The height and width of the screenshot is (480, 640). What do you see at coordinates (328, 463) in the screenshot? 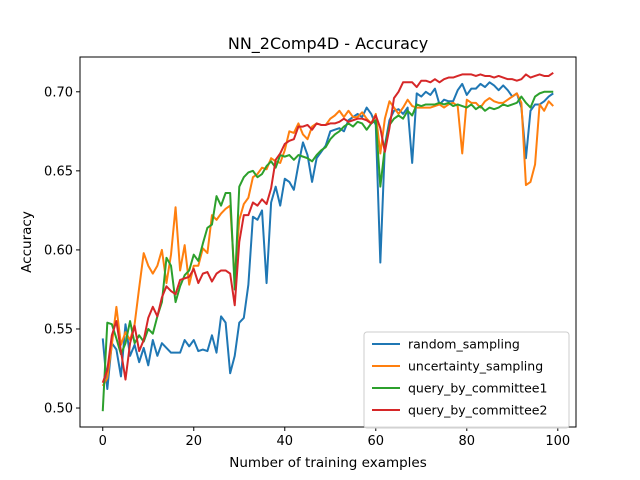
I see `x-axis-label: Number of training examples` at bounding box center [328, 463].